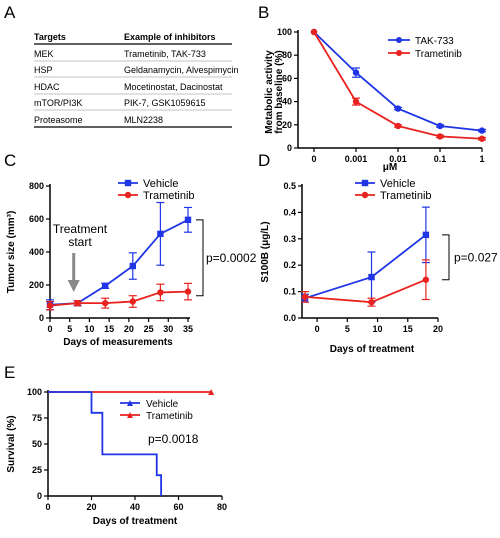 Image resolution: width=500 pixels, height=538 pixels. What do you see at coordinates (118, 342) in the screenshot?
I see `x-axis-label-c: Days of measurements` at bounding box center [118, 342].